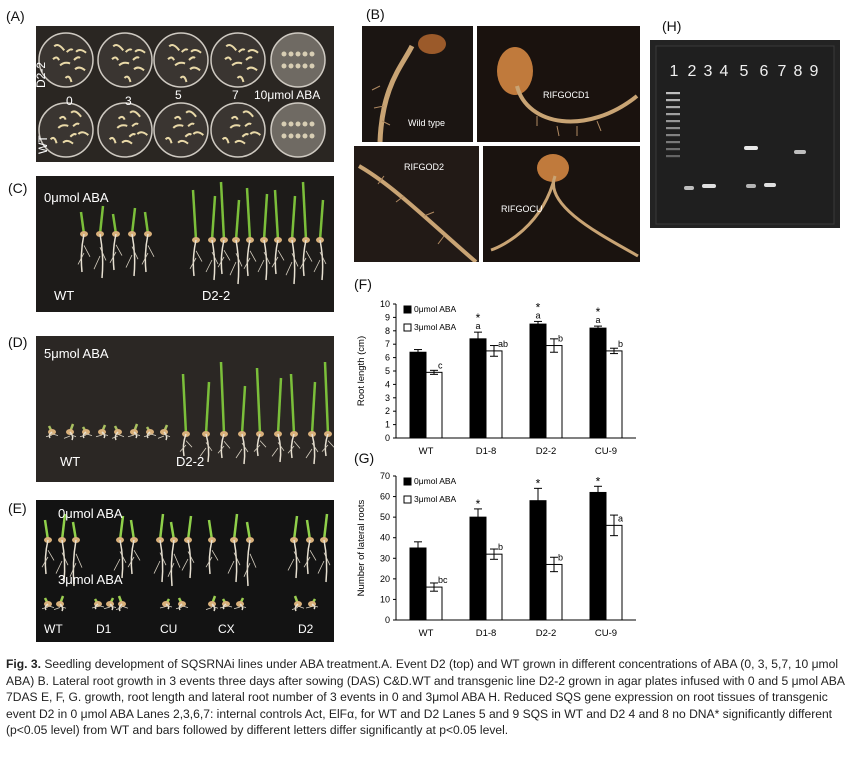 The width and height of the screenshot is (851, 772). What do you see at coordinates (435, 481) in the screenshot?
I see `legend-label: 0μmol ABA` at bounding box center [435, 481].